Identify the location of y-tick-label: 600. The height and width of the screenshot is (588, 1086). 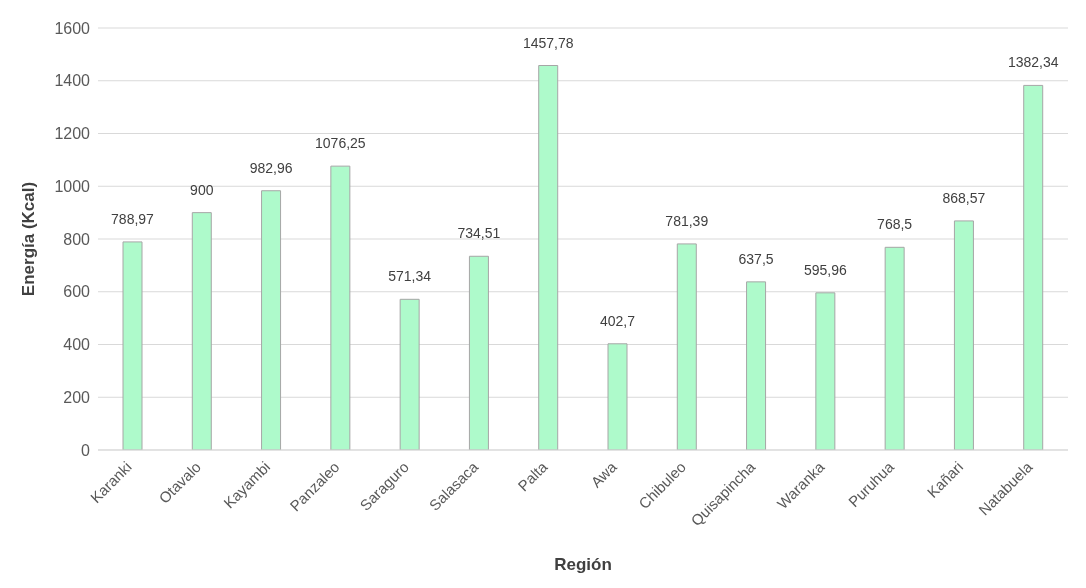
(77, 292).